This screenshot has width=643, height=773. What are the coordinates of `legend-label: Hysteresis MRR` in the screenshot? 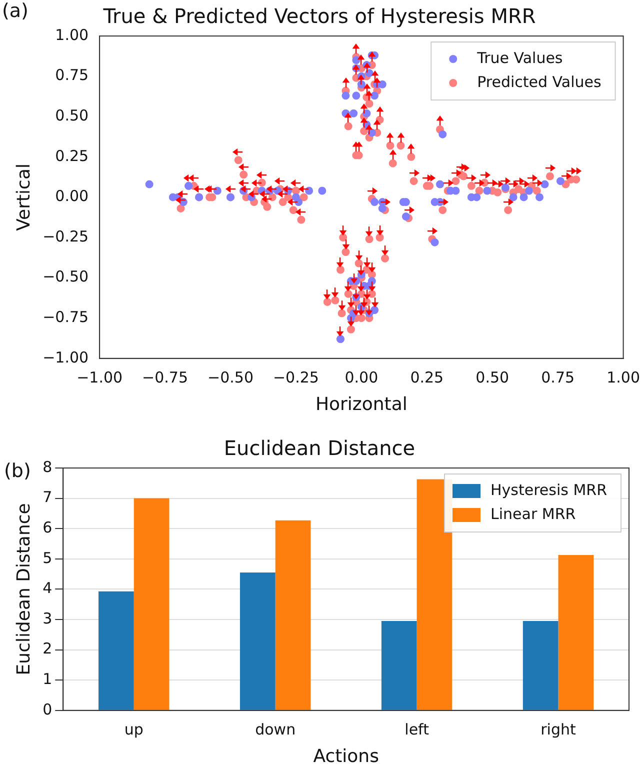 It's located at (548, 489).